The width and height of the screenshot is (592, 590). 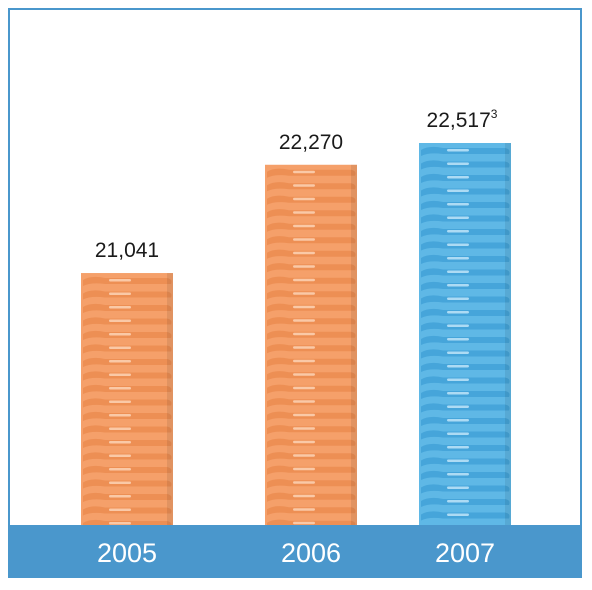 I want to click on bar-2005, so click(x=127, y=401).